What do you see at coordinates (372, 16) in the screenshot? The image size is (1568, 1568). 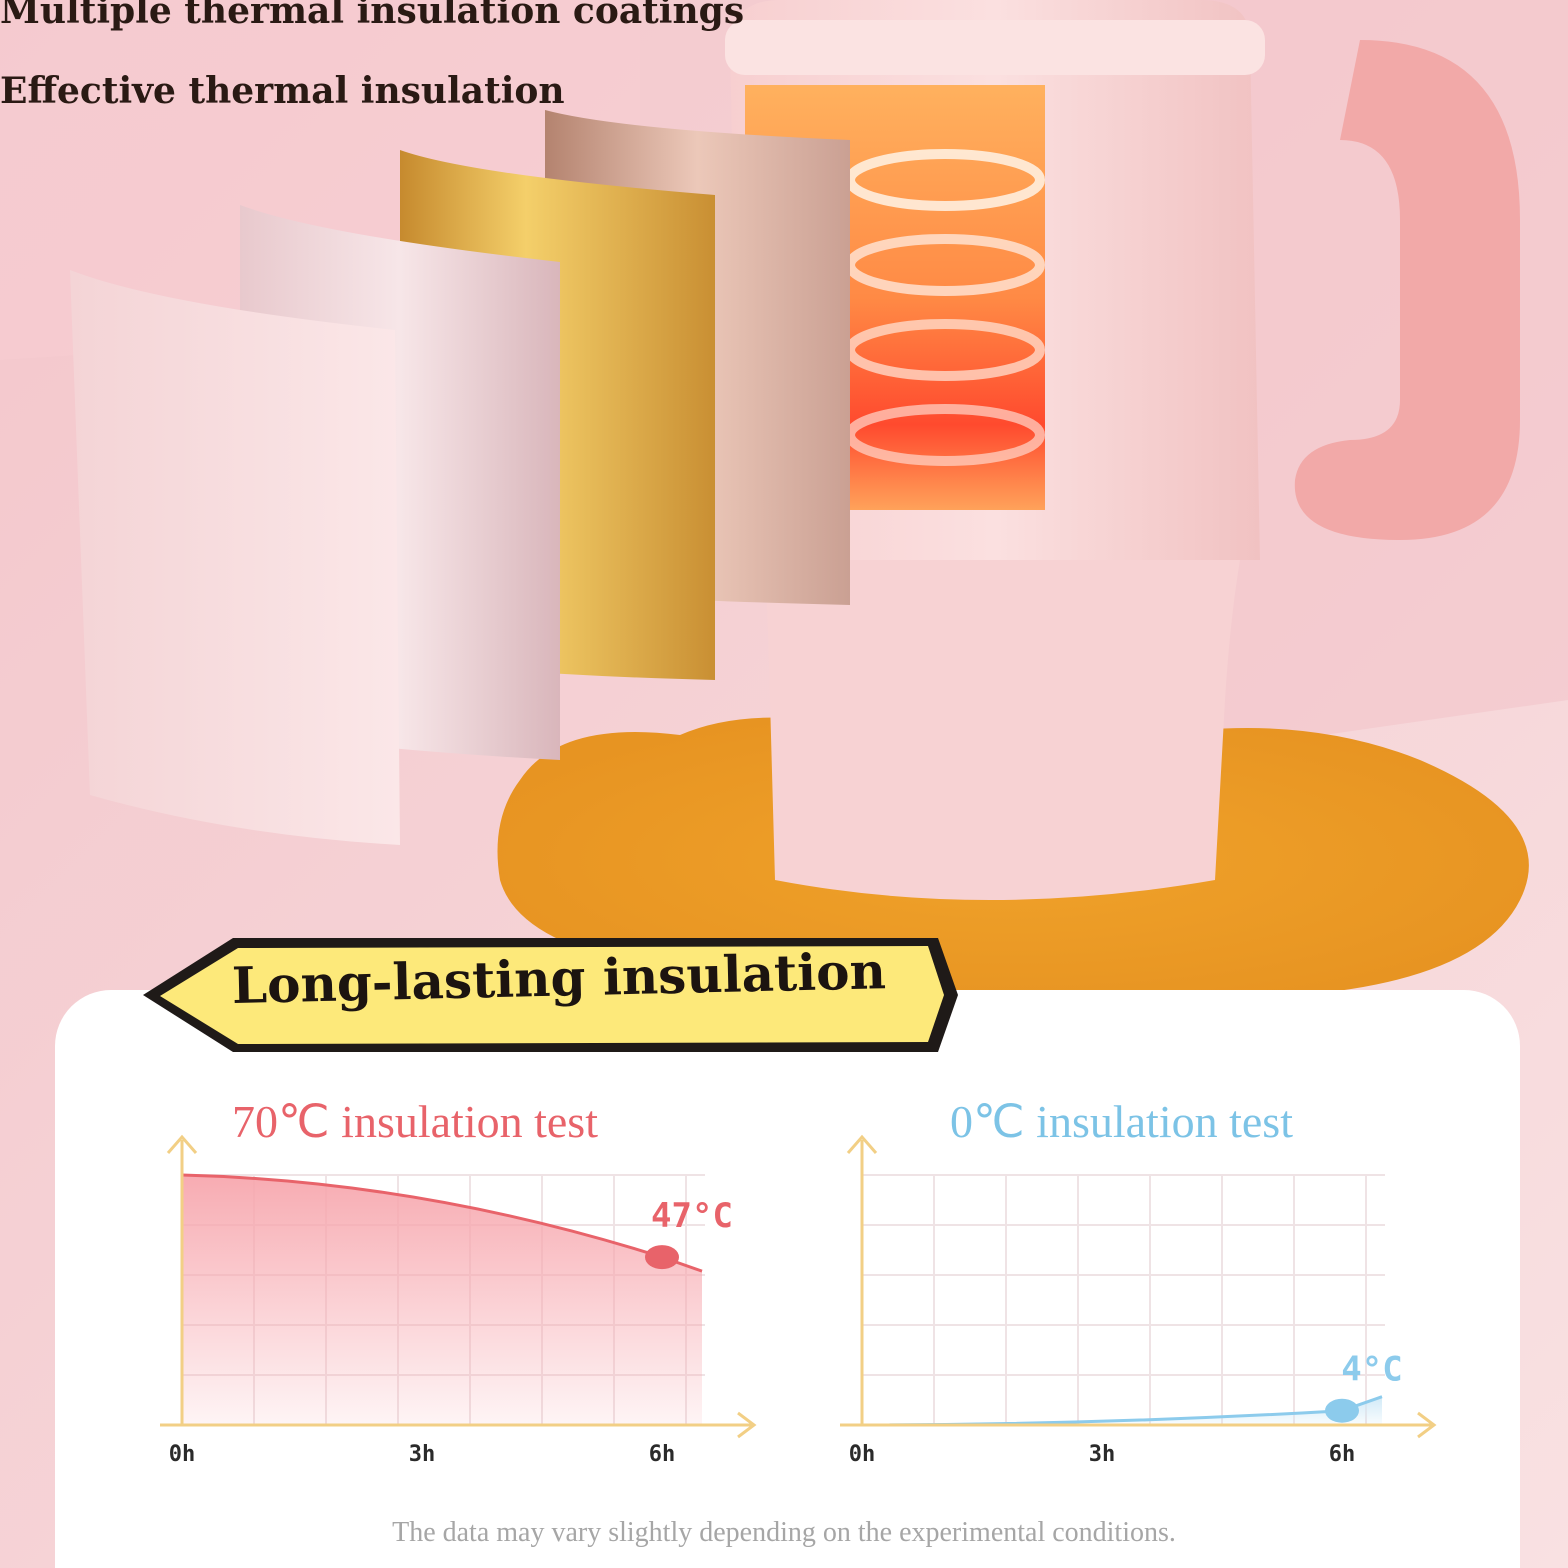 I see `headline-line-1: Multiple thermal insulation coatings` at bounding box center [372, 16].